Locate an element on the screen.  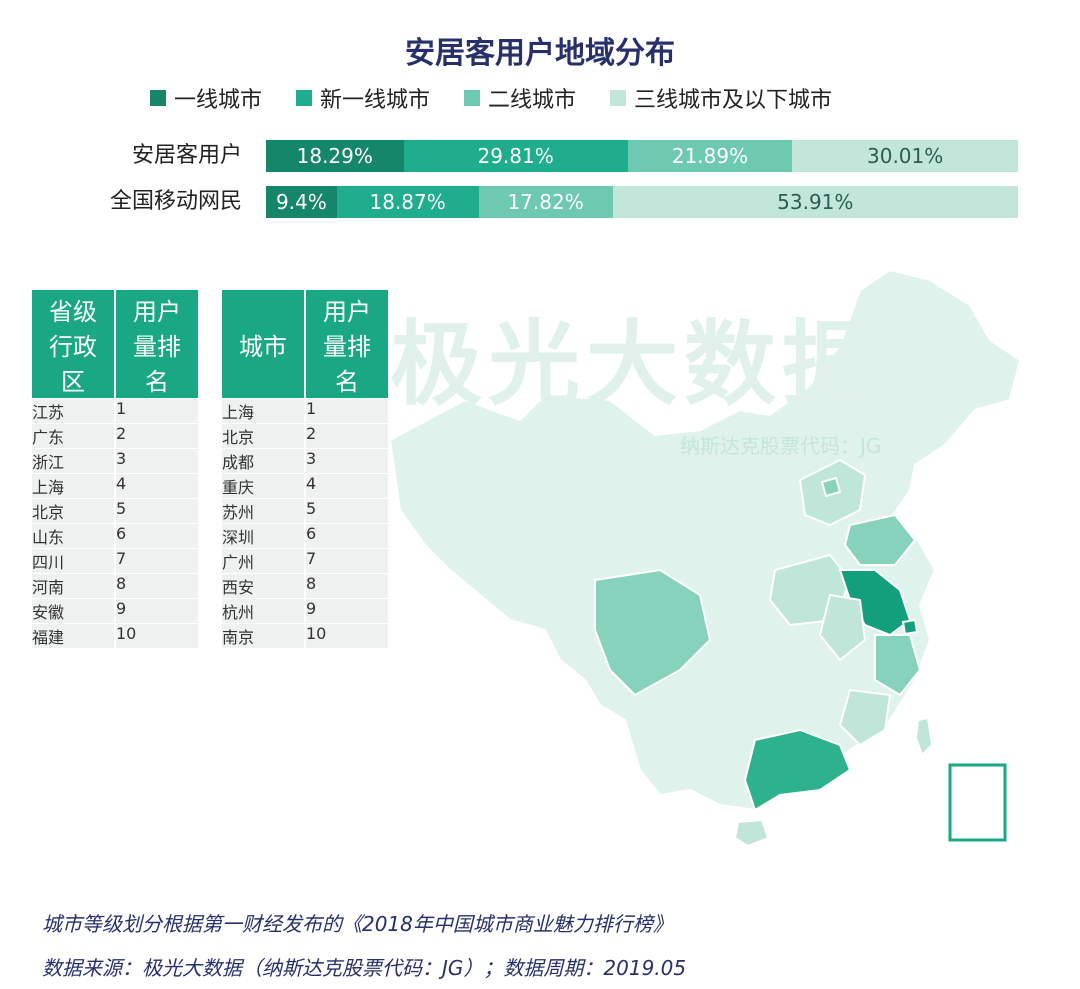
table-cell-name: 重庆 is located at coordinates (264, 485).